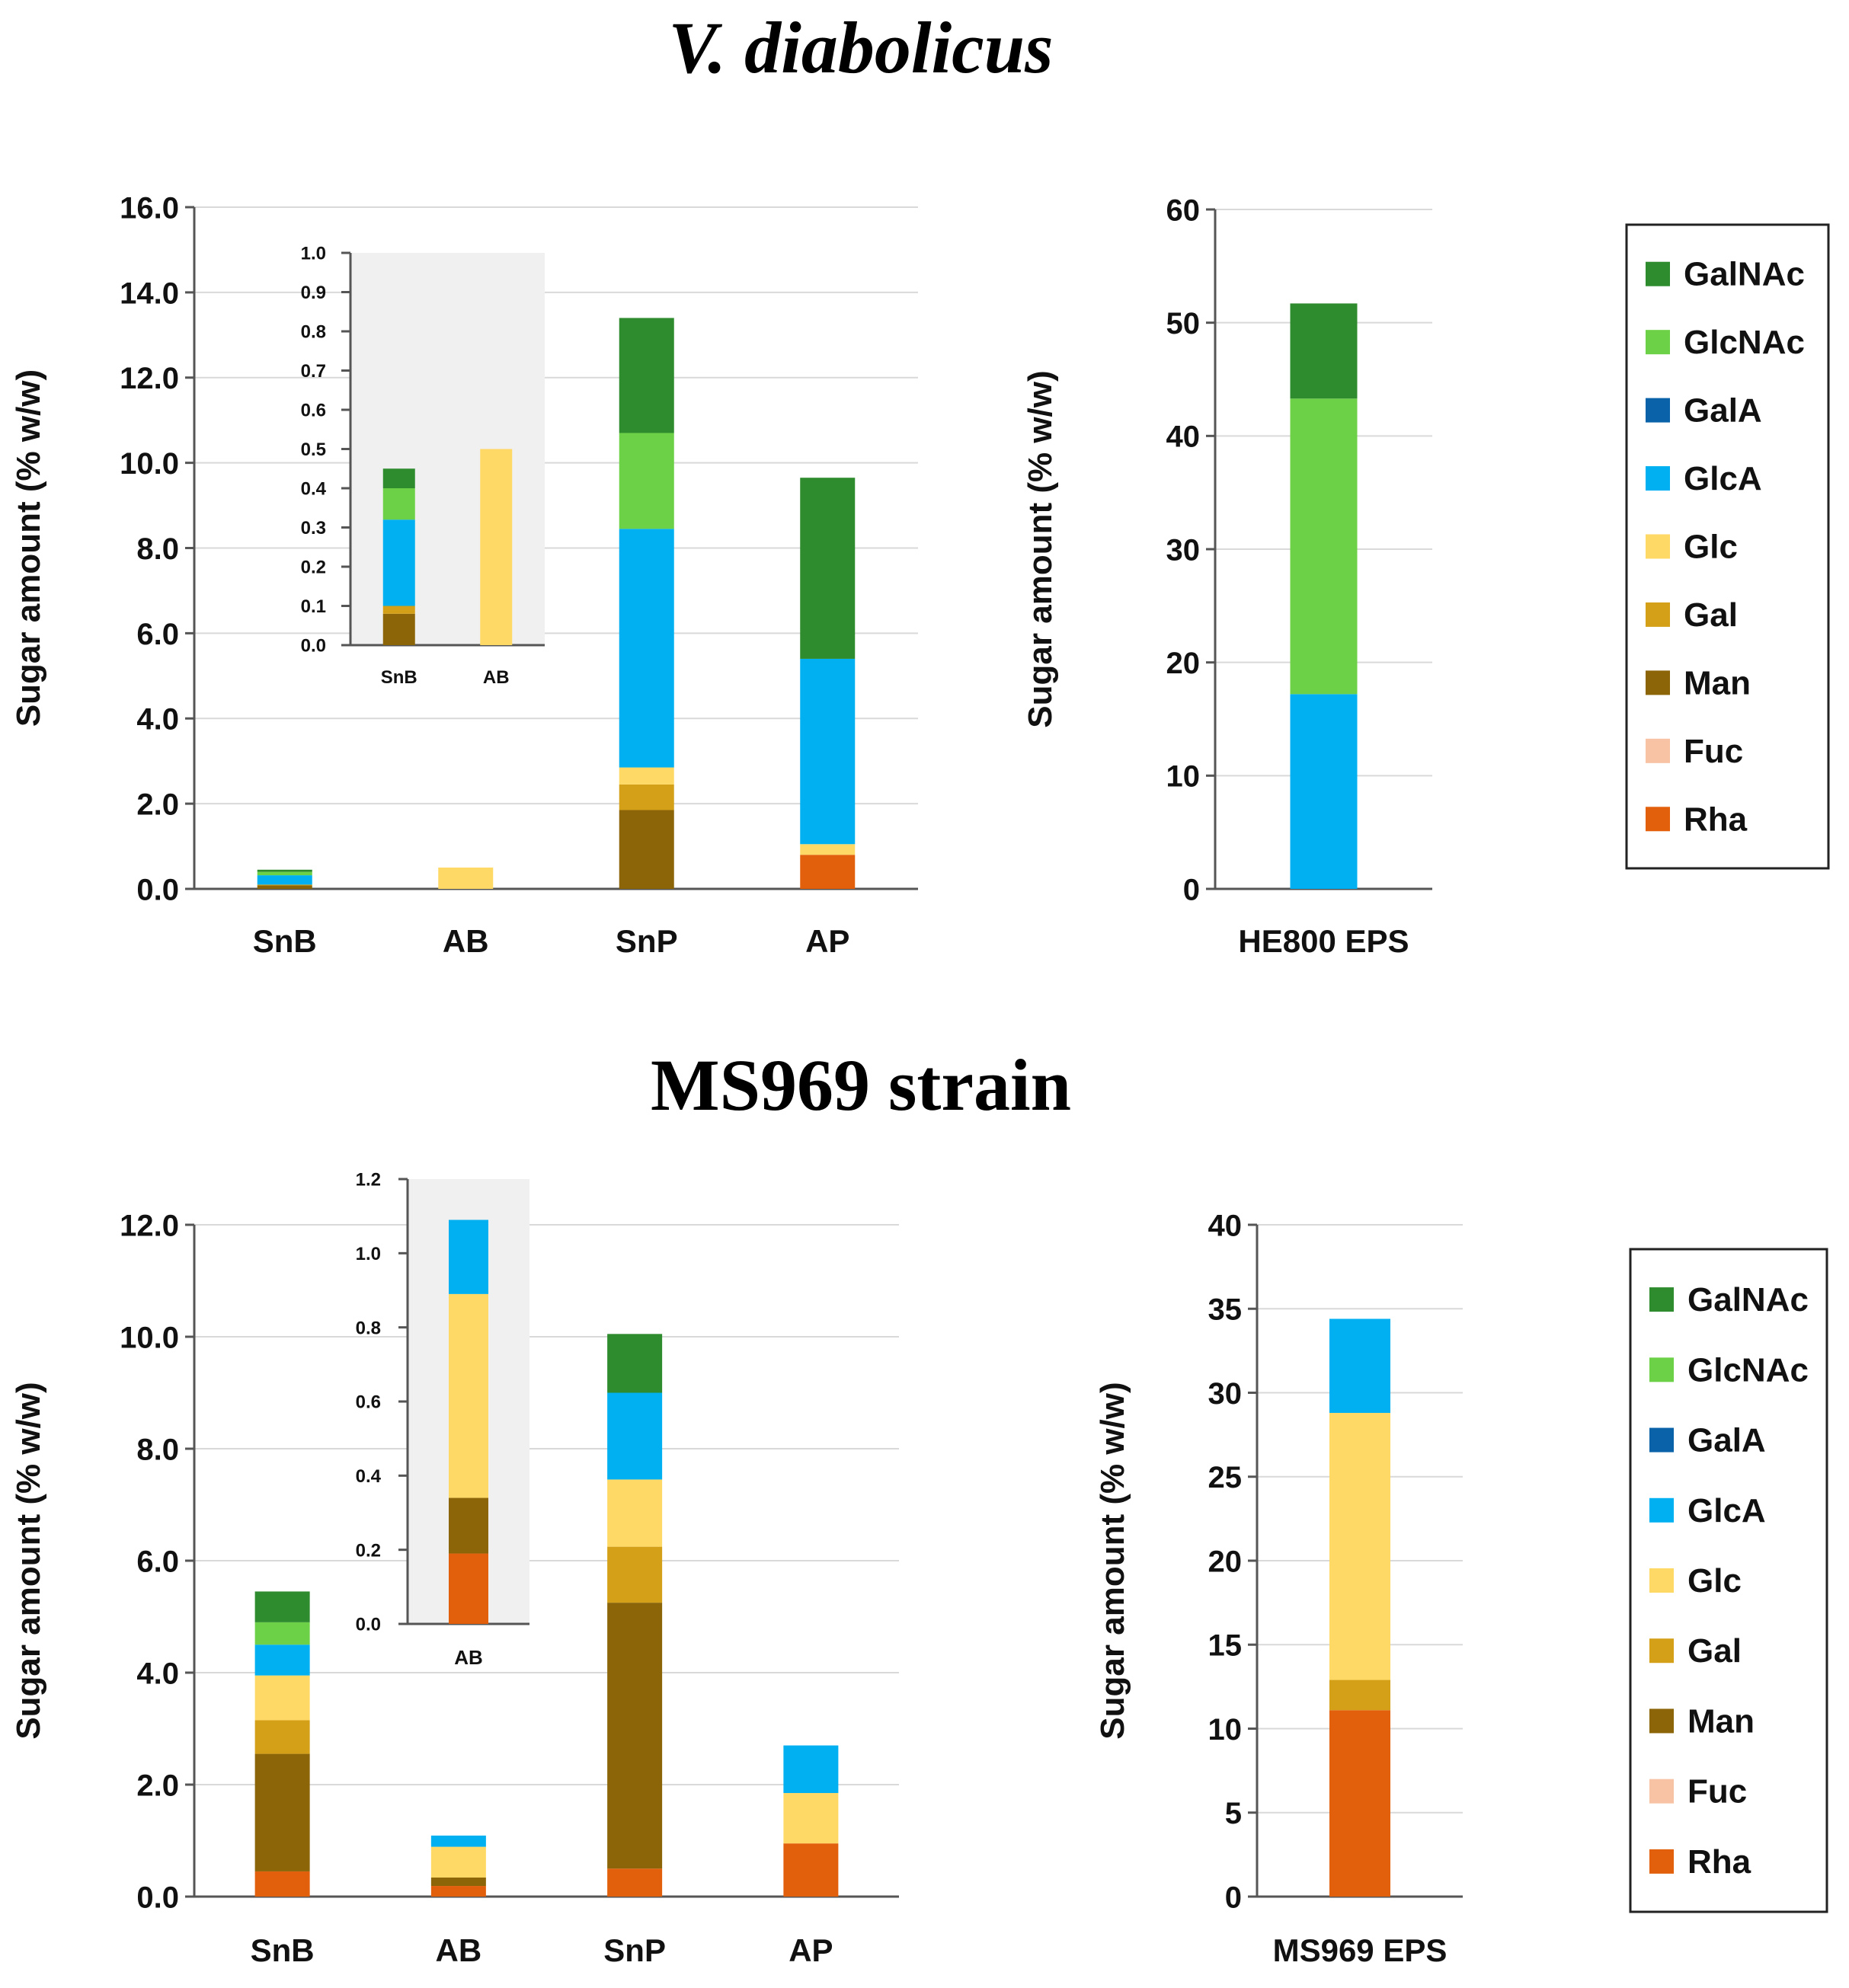 This screenshot has height=1988, width=1849. What do you see at coordinates (1233, 1813) in the screenshot?
I see `y-tick-label: 5` at bounding box center [1233, 1813].